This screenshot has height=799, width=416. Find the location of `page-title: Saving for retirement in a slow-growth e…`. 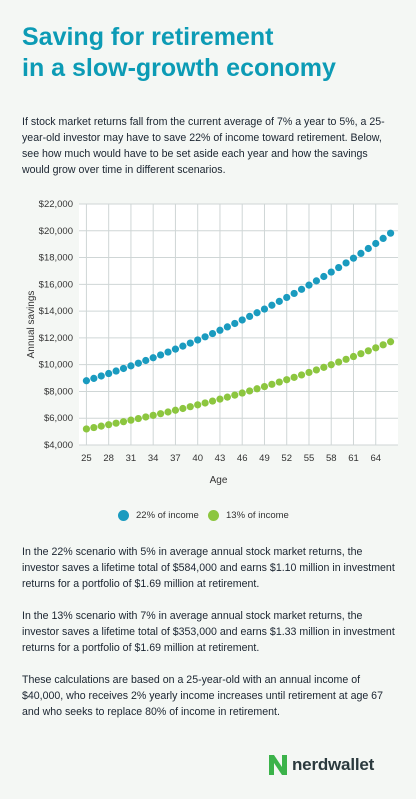

page-title: Saving for retirement in a slow-growth e… is located at coordinates (212, 53).